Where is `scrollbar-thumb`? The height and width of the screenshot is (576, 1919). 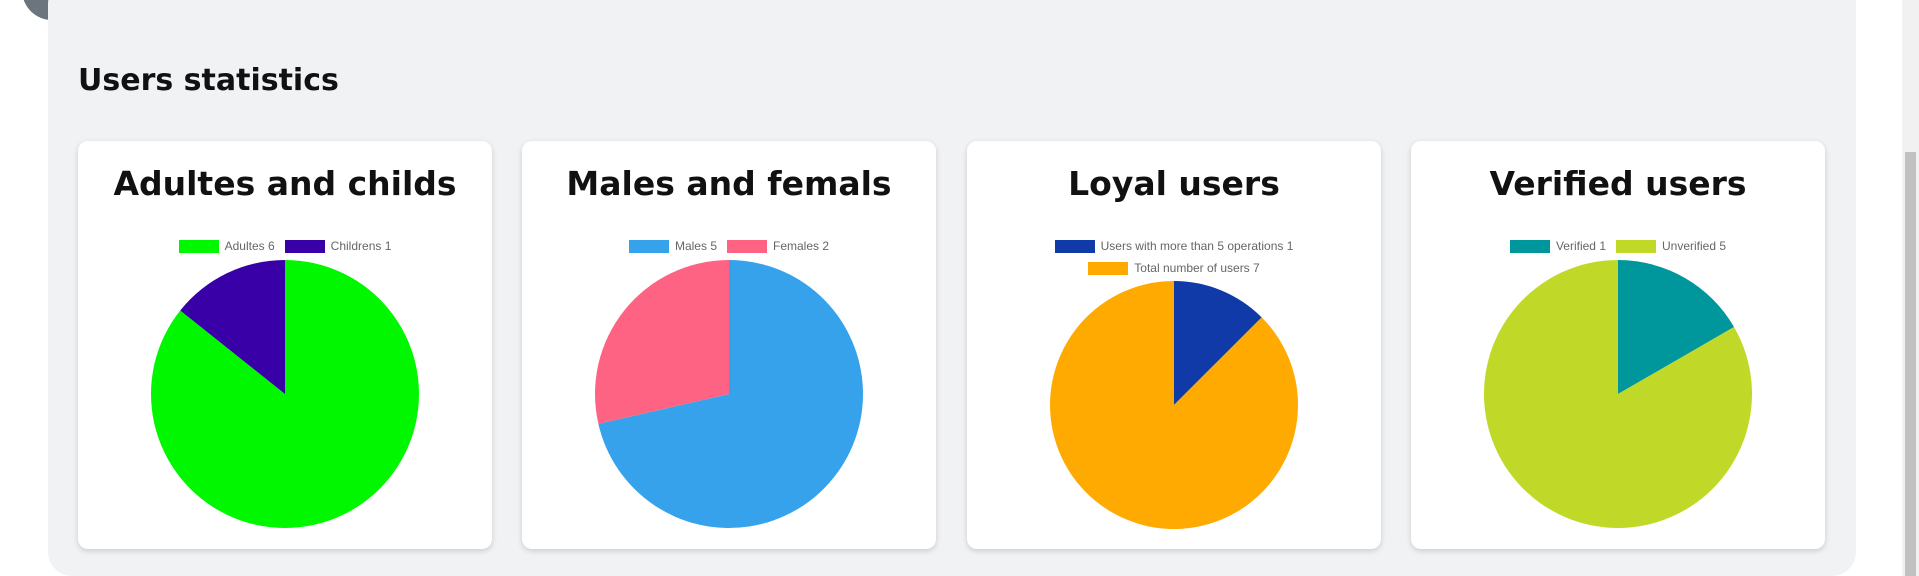
scrollbar-thumb is located at coordinates (1910, 364).